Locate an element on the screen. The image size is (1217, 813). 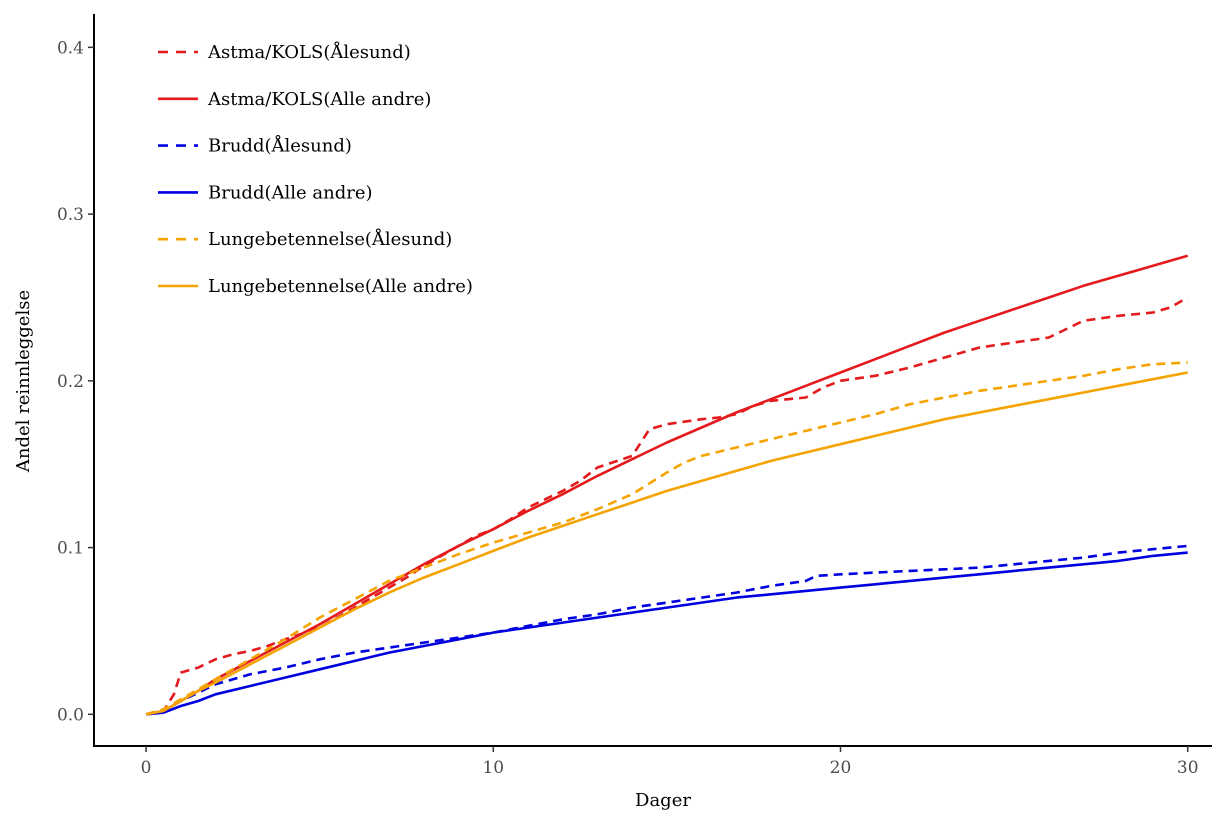
y-tick-label: 0.1 is located at coordinates (70, 549).